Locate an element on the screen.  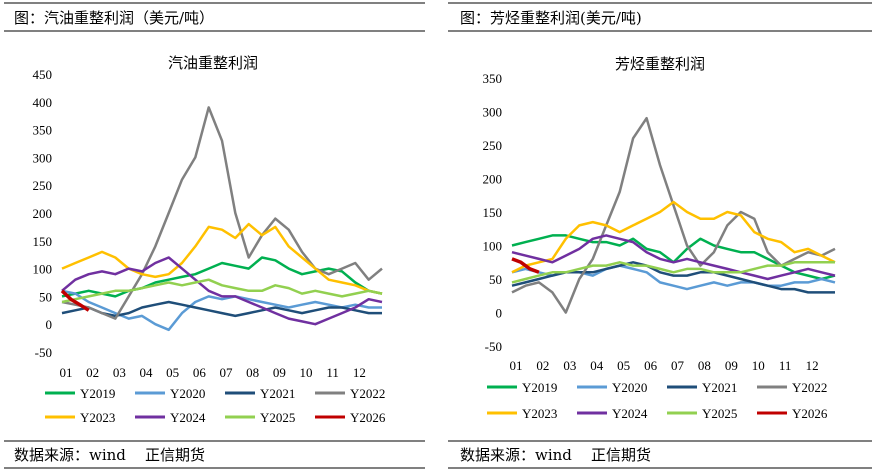
chart-title-aromatics: 芳烃重整利润 is located at coordinates (660, 64).